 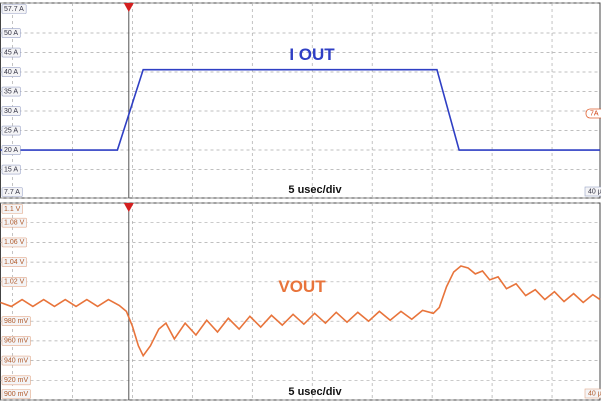 I want to click on y-tick-label: 900 mV, so click(x=16, y=394).